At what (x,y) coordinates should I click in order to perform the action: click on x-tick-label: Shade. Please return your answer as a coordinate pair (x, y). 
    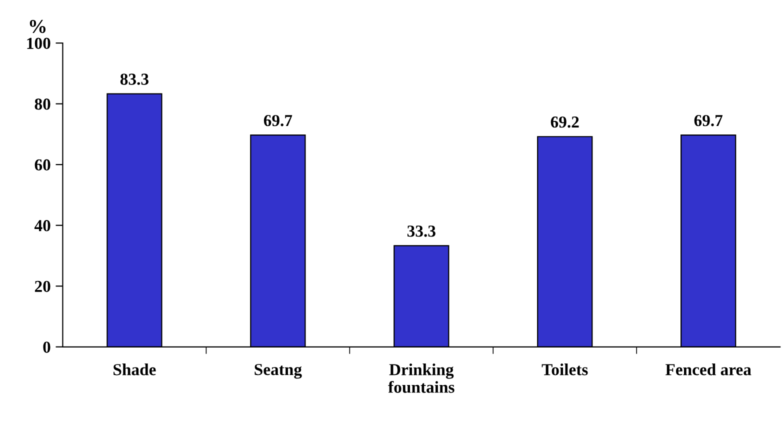
    Looking at the image, I should click on (135, 370).